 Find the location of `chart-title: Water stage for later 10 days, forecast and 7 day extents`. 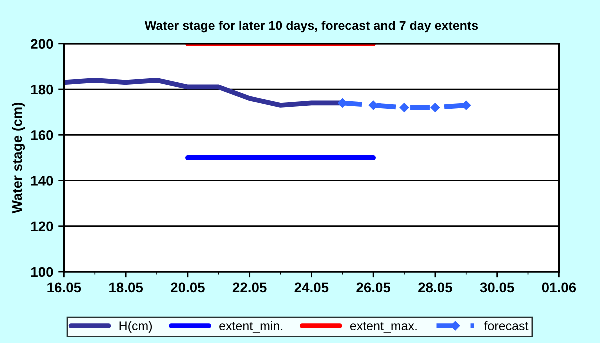

chart-title: Water stage for later 10 days, forecast and 7 day extents is located at coordinates (311, 26).